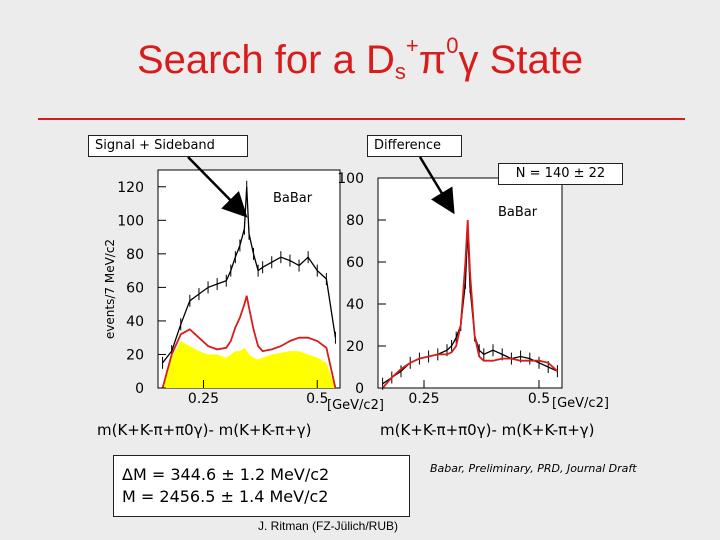 The width and height of the screenshot is (720, 540). Describe the element at coordinates (226, 474) in the screenshot. I see `result-delta-m: ΔM = 344.6 ± 1.2 MeV/c2` at that location.